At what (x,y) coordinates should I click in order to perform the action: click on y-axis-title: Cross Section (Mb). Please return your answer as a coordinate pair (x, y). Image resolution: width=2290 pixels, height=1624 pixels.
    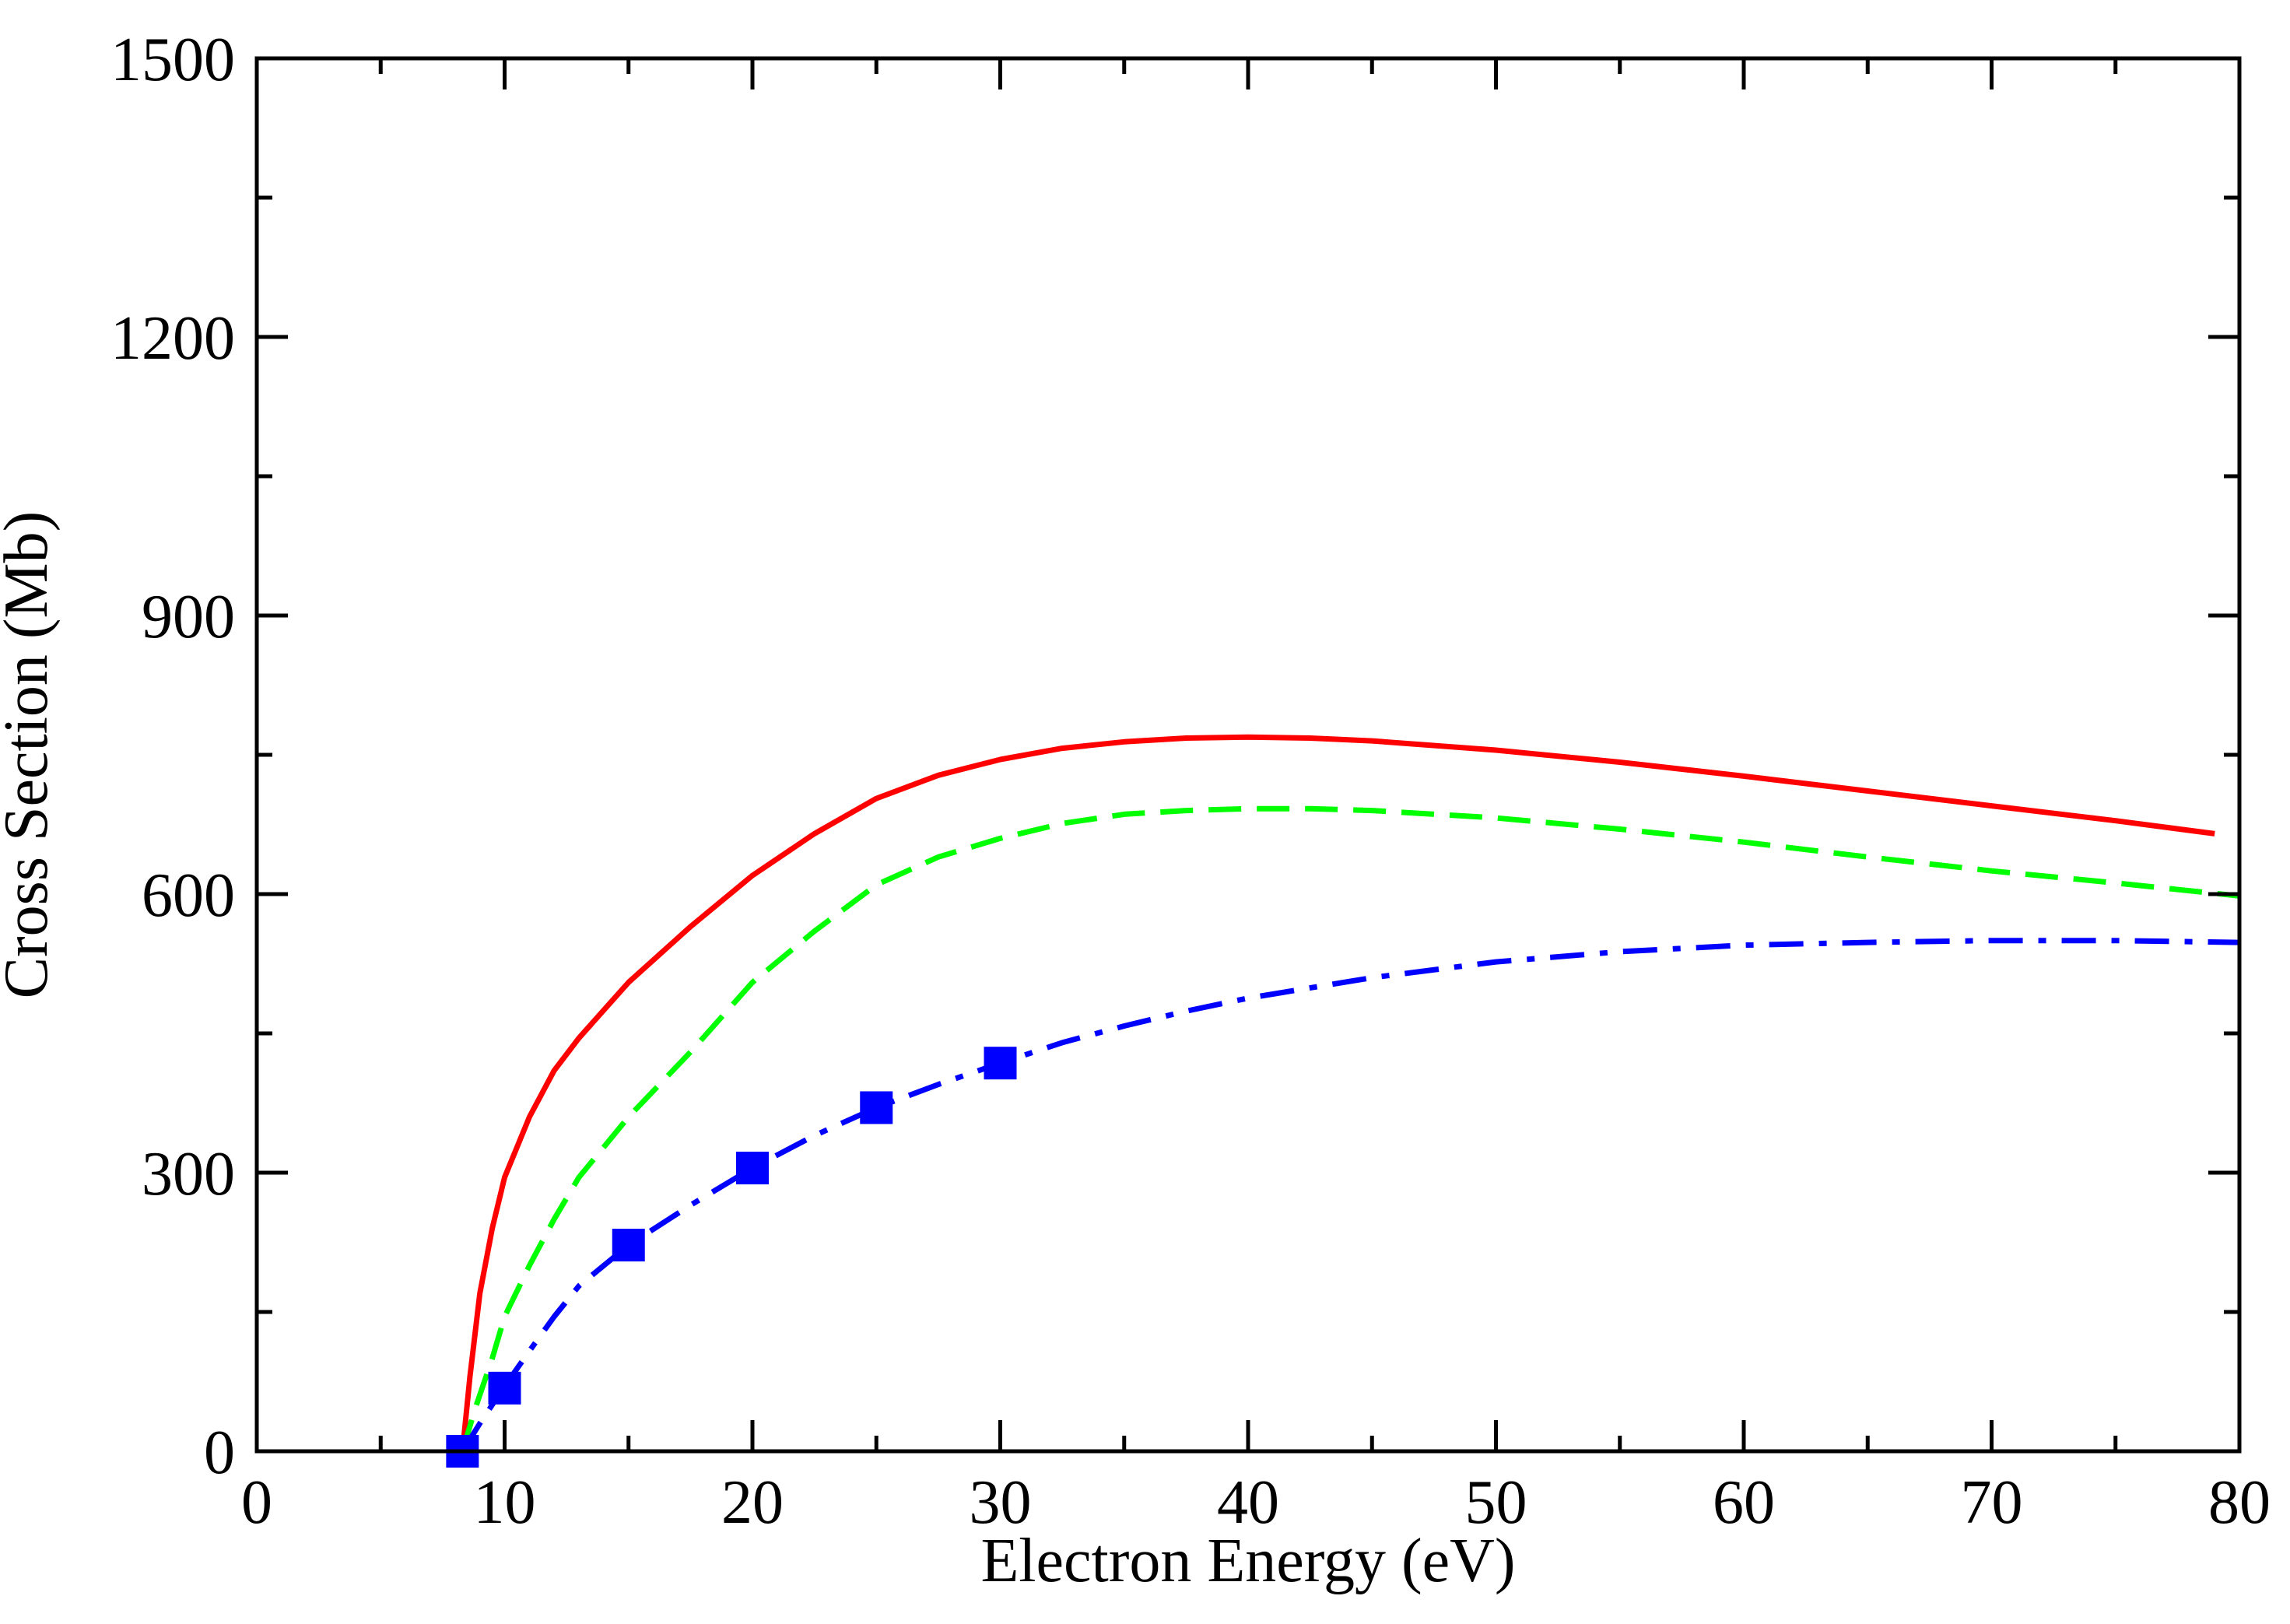
    Looking at the image, I should click on (30, 755).